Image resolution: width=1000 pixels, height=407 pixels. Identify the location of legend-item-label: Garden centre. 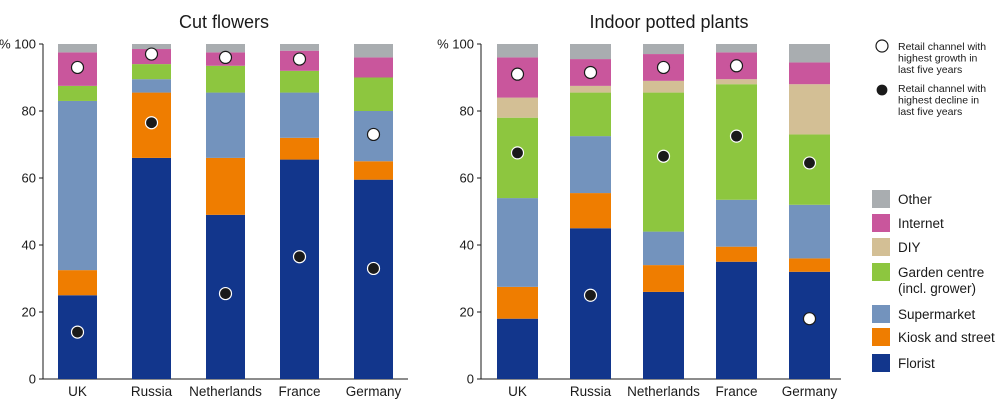
(941, 272).